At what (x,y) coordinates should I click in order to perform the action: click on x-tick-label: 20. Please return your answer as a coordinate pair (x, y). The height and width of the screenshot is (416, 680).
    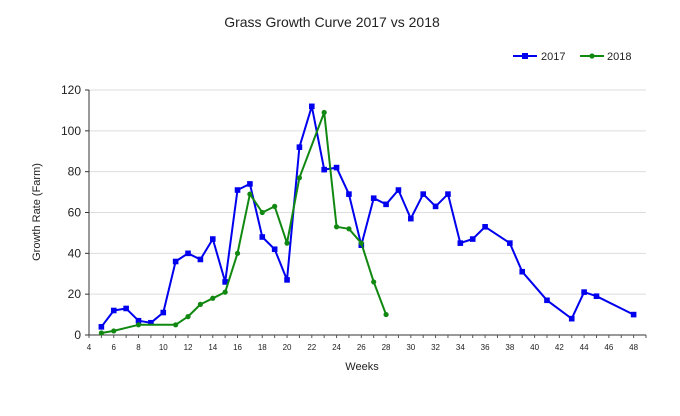
    Looking at the image, I should click on (287, 347).